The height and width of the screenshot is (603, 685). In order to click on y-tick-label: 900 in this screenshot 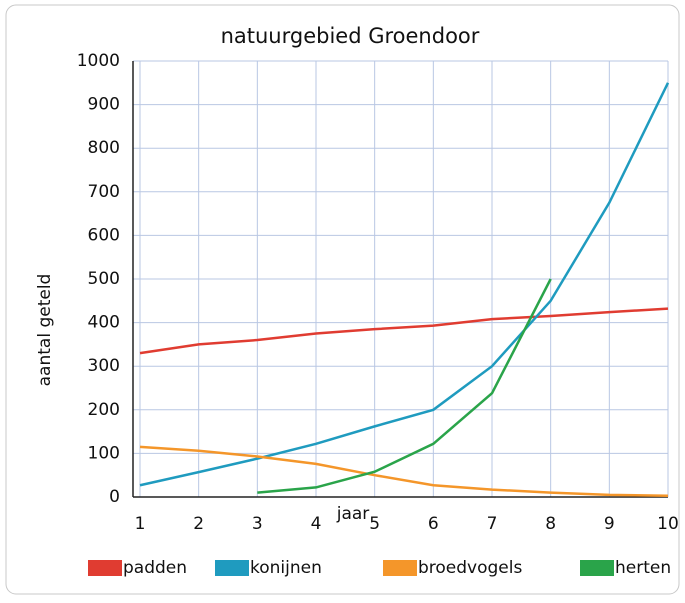, I will do `click(104, 105)`.